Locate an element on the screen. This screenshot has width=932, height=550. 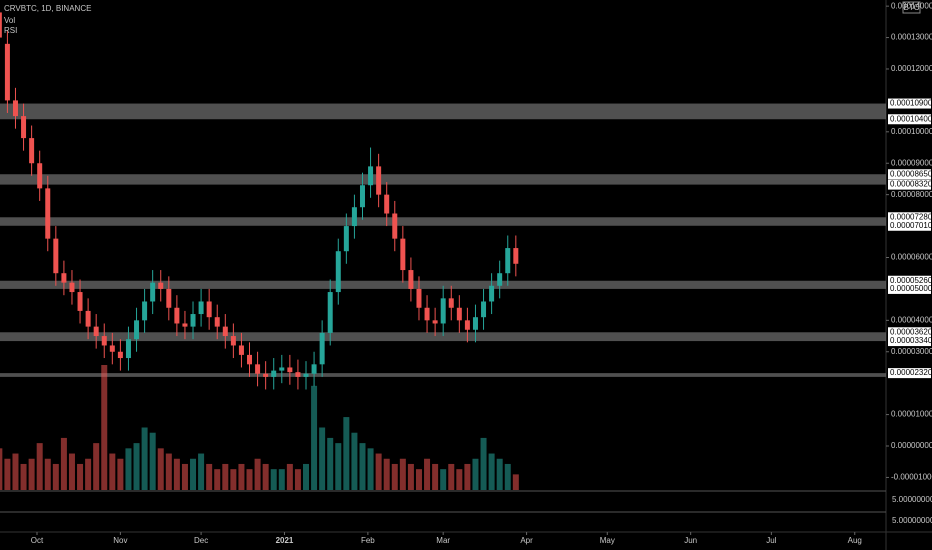
y-tick-label: 0.00009000 is located at coordinates (911, 162).